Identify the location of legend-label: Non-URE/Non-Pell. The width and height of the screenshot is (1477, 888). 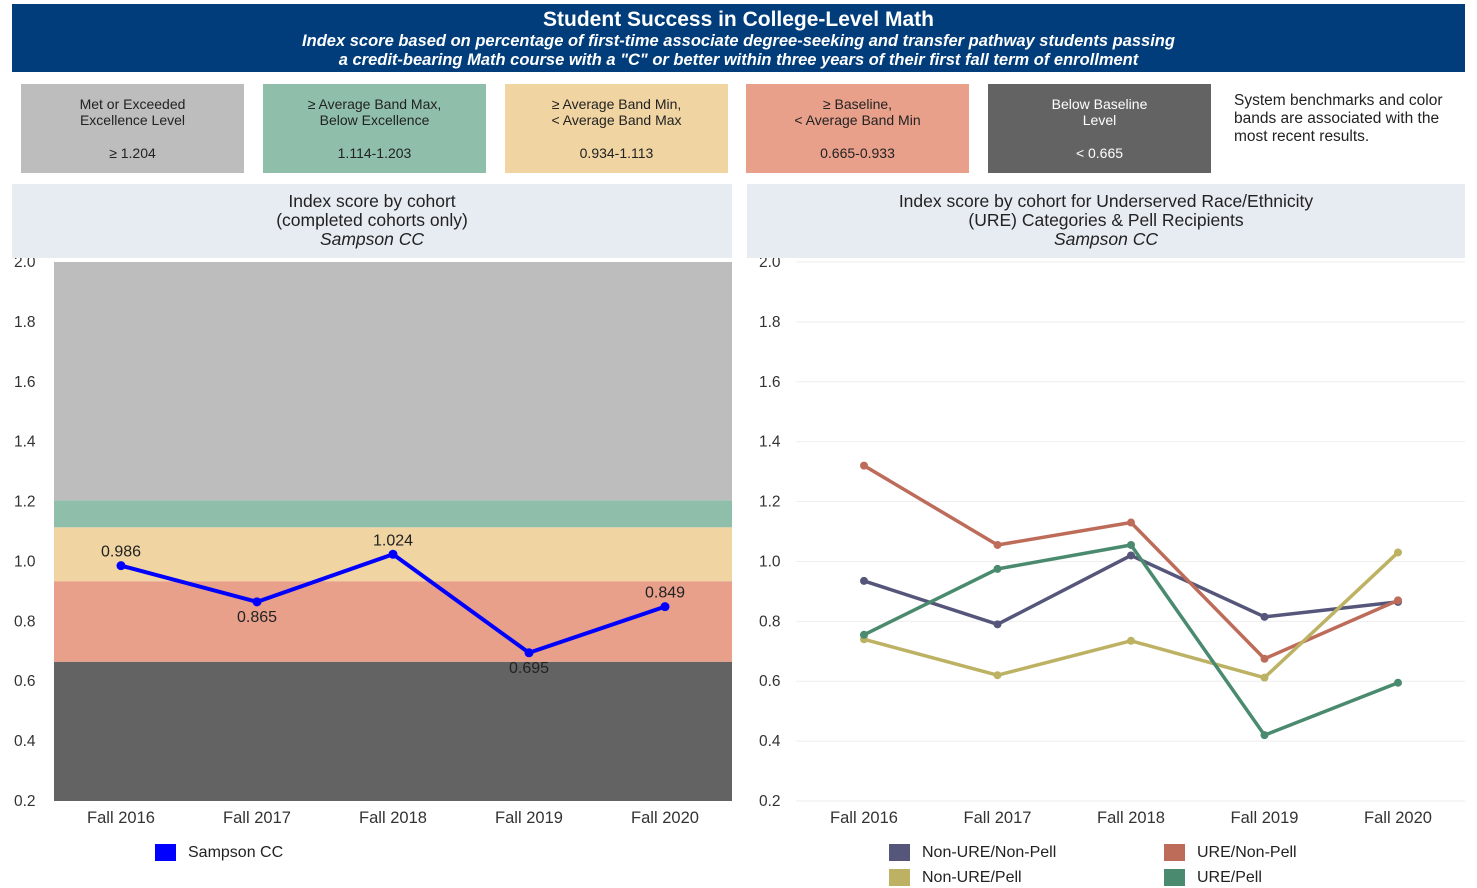
(989, 852).